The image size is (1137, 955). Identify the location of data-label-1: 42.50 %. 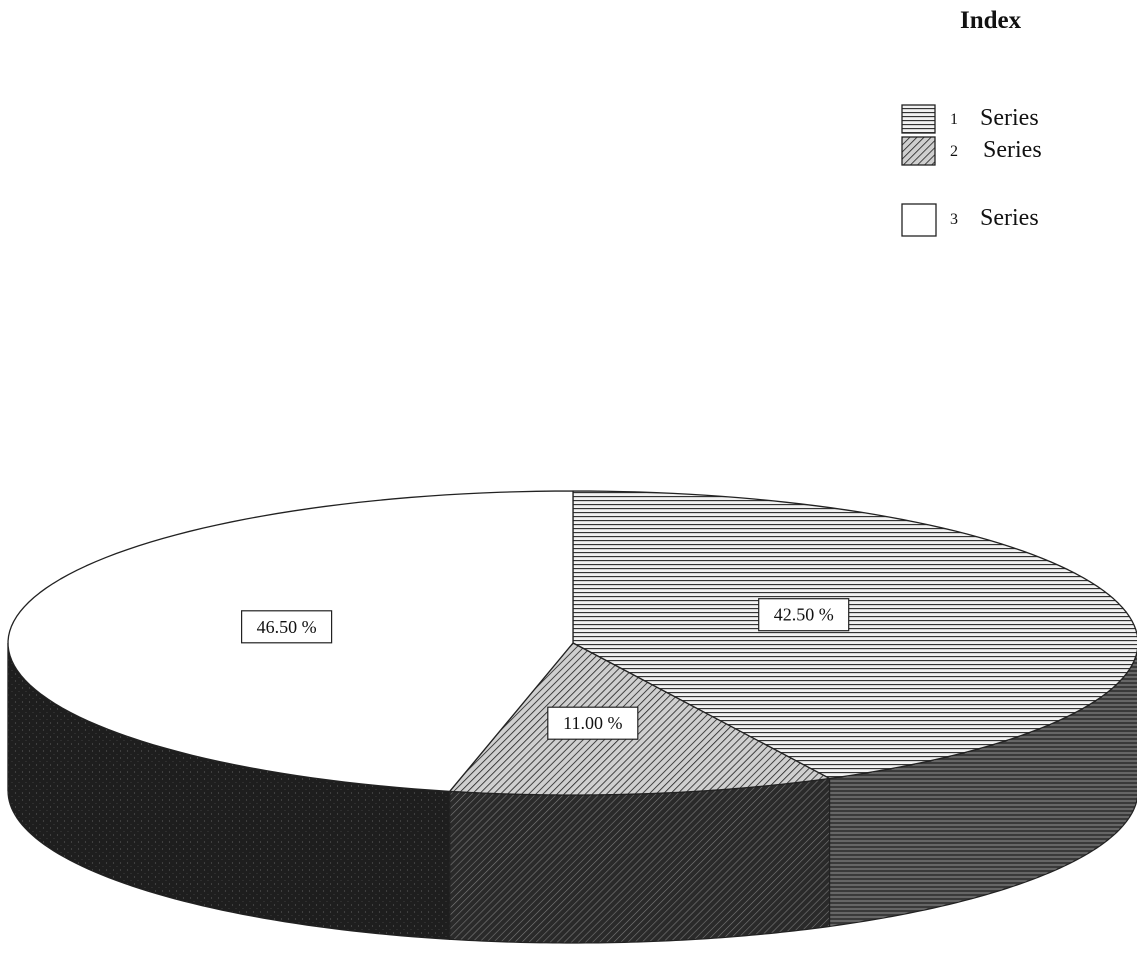
(804, 615).